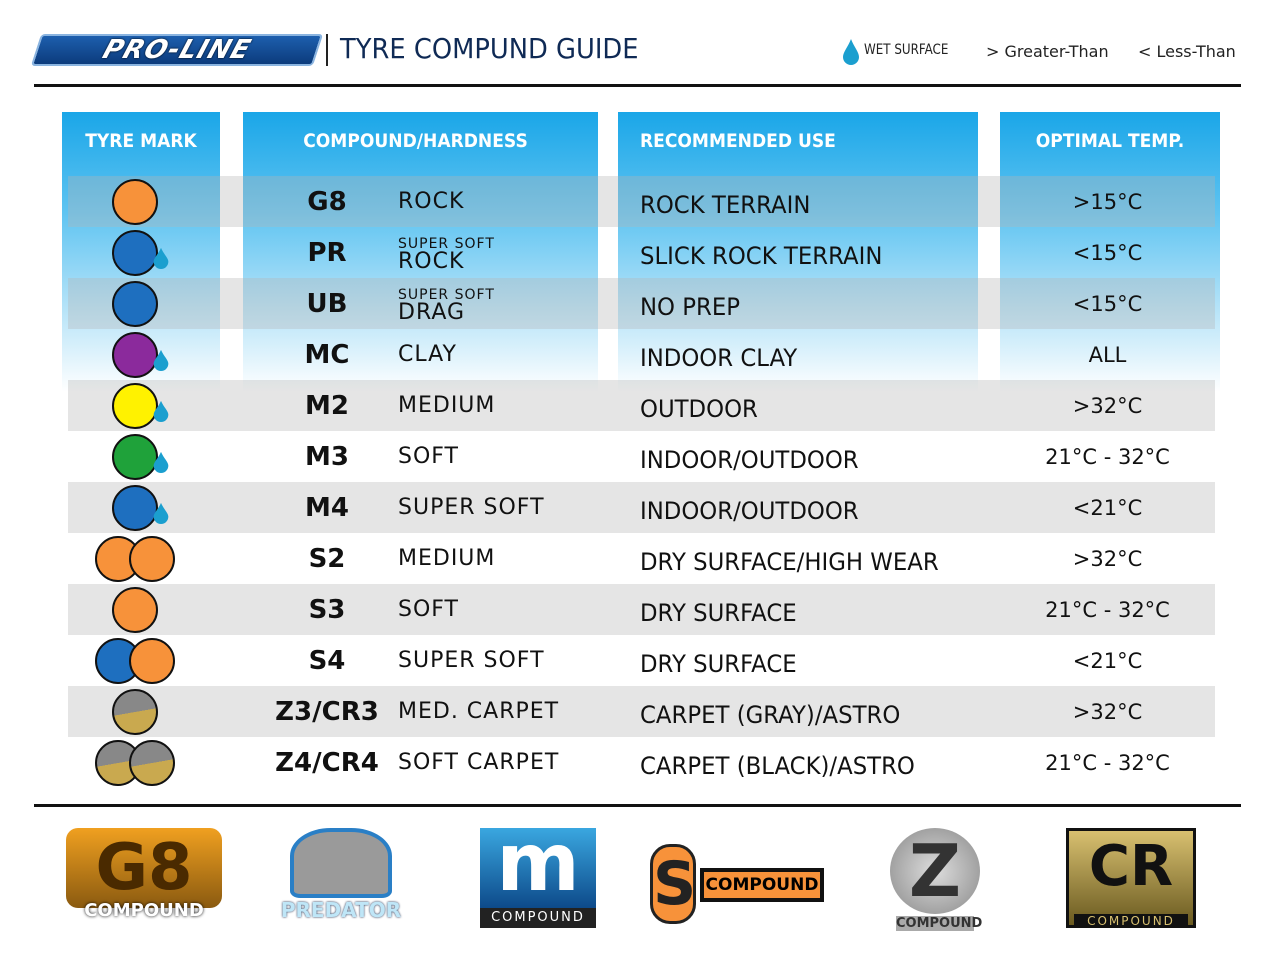  Describe the element at coordinates (489, 48) in the screenshot. I see `page-title: TYRE COMPUND GUIDE` at that location.